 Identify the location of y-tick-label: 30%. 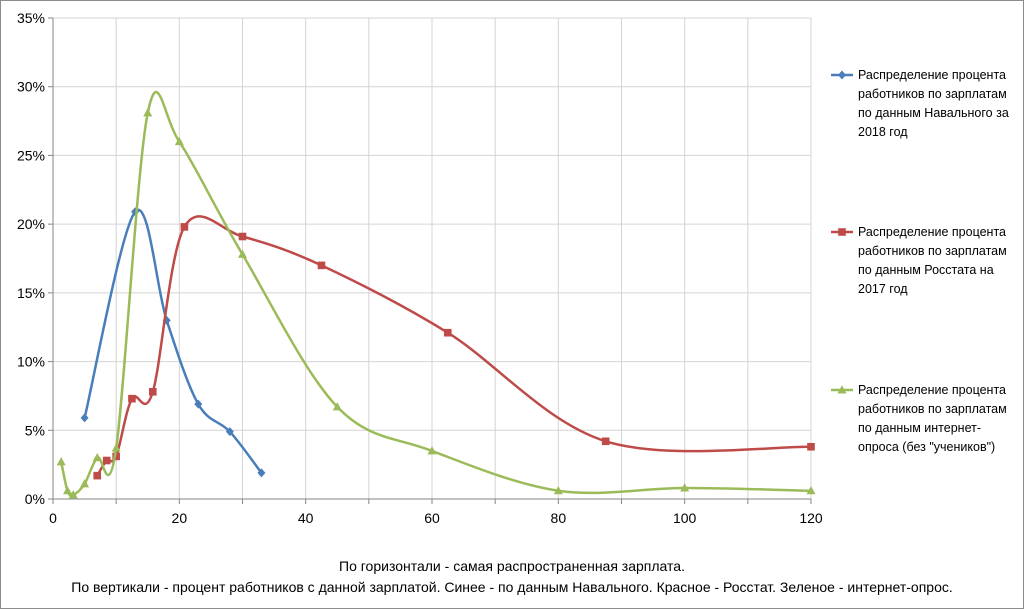
(31, 87).